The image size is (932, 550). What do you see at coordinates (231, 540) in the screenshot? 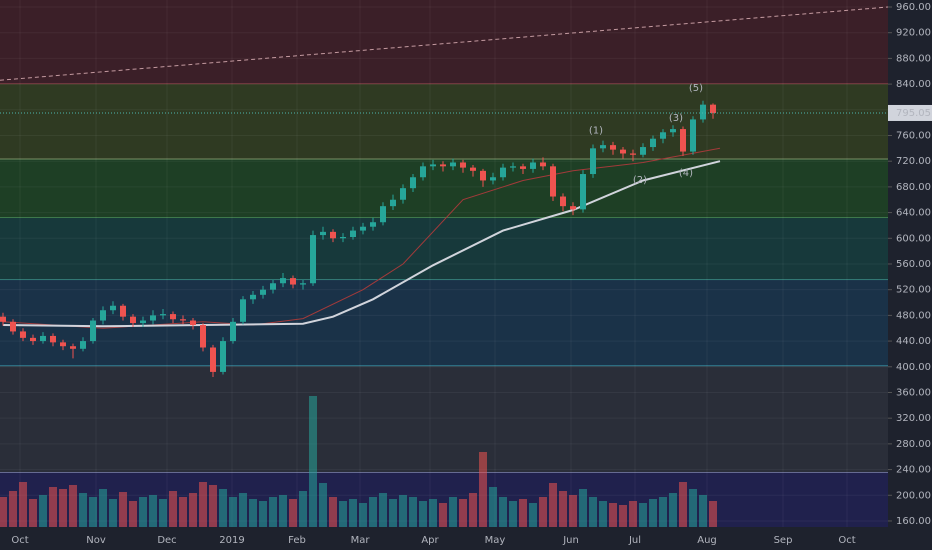
I see `x-tick-label: 2019` at bounding box center [231, 540].